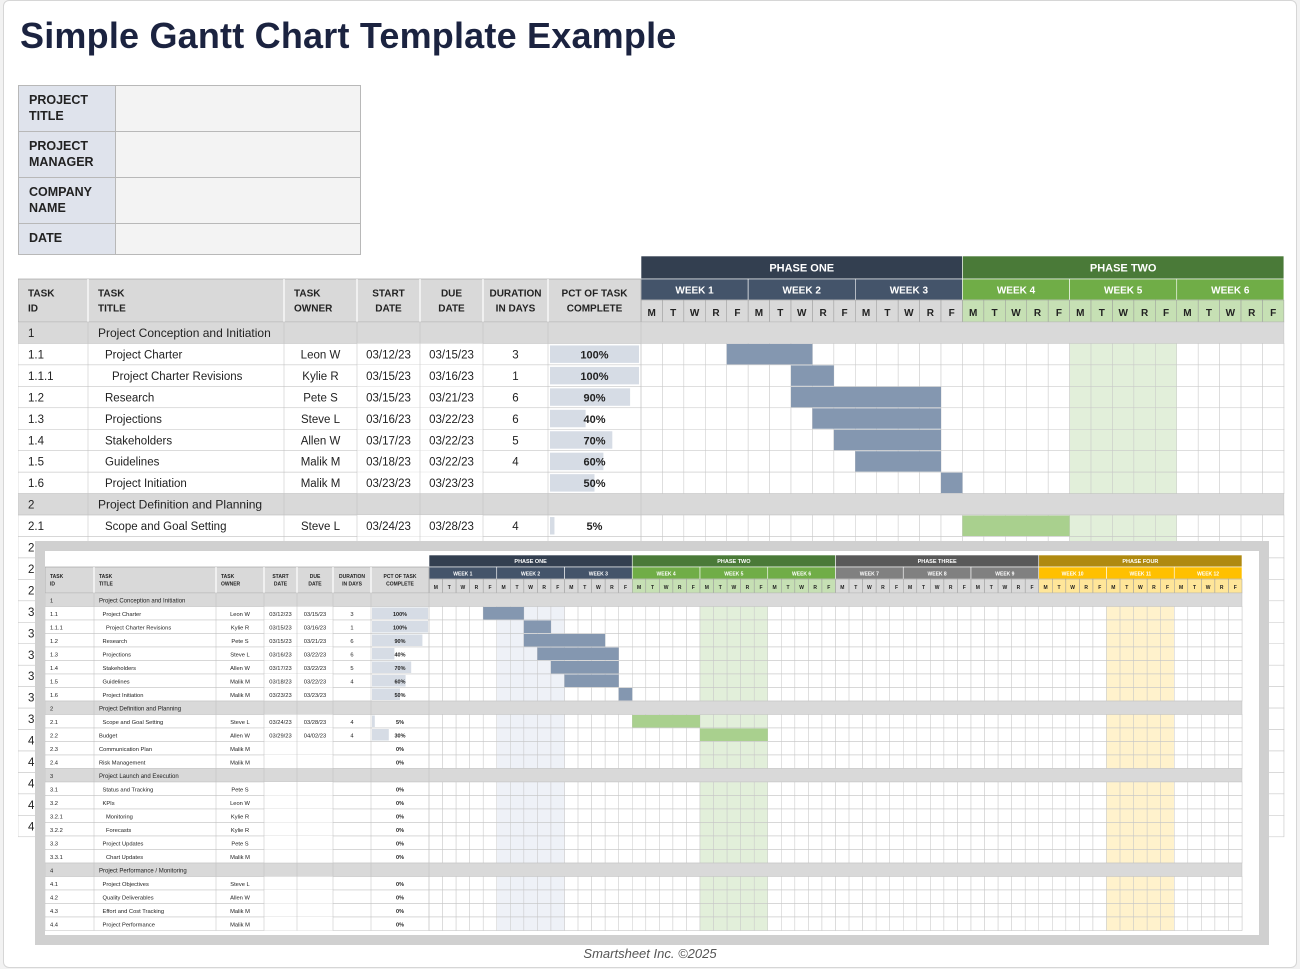  I want to click on due-date: 03/21/23, so click(315, 642).